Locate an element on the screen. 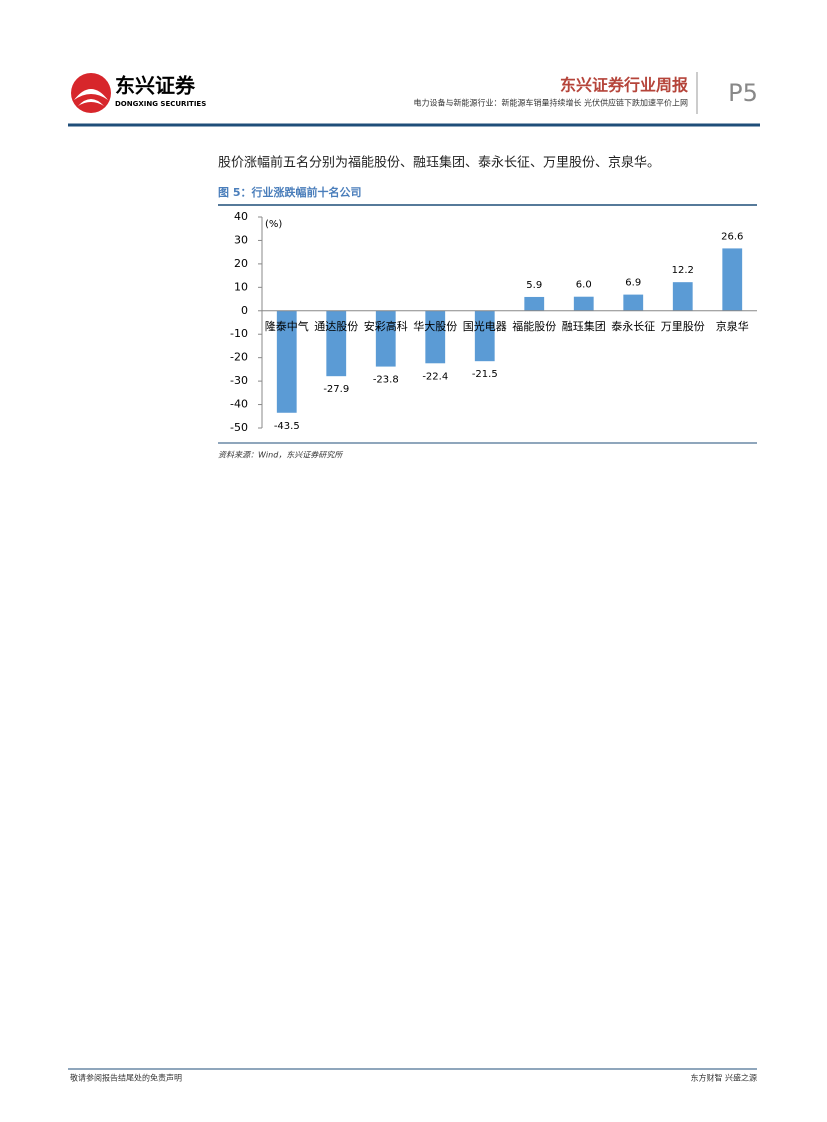 The height and width of the screenshot is (1122, 827). x-tick-label: 安彩高科 is located at coordinates (386, 326).